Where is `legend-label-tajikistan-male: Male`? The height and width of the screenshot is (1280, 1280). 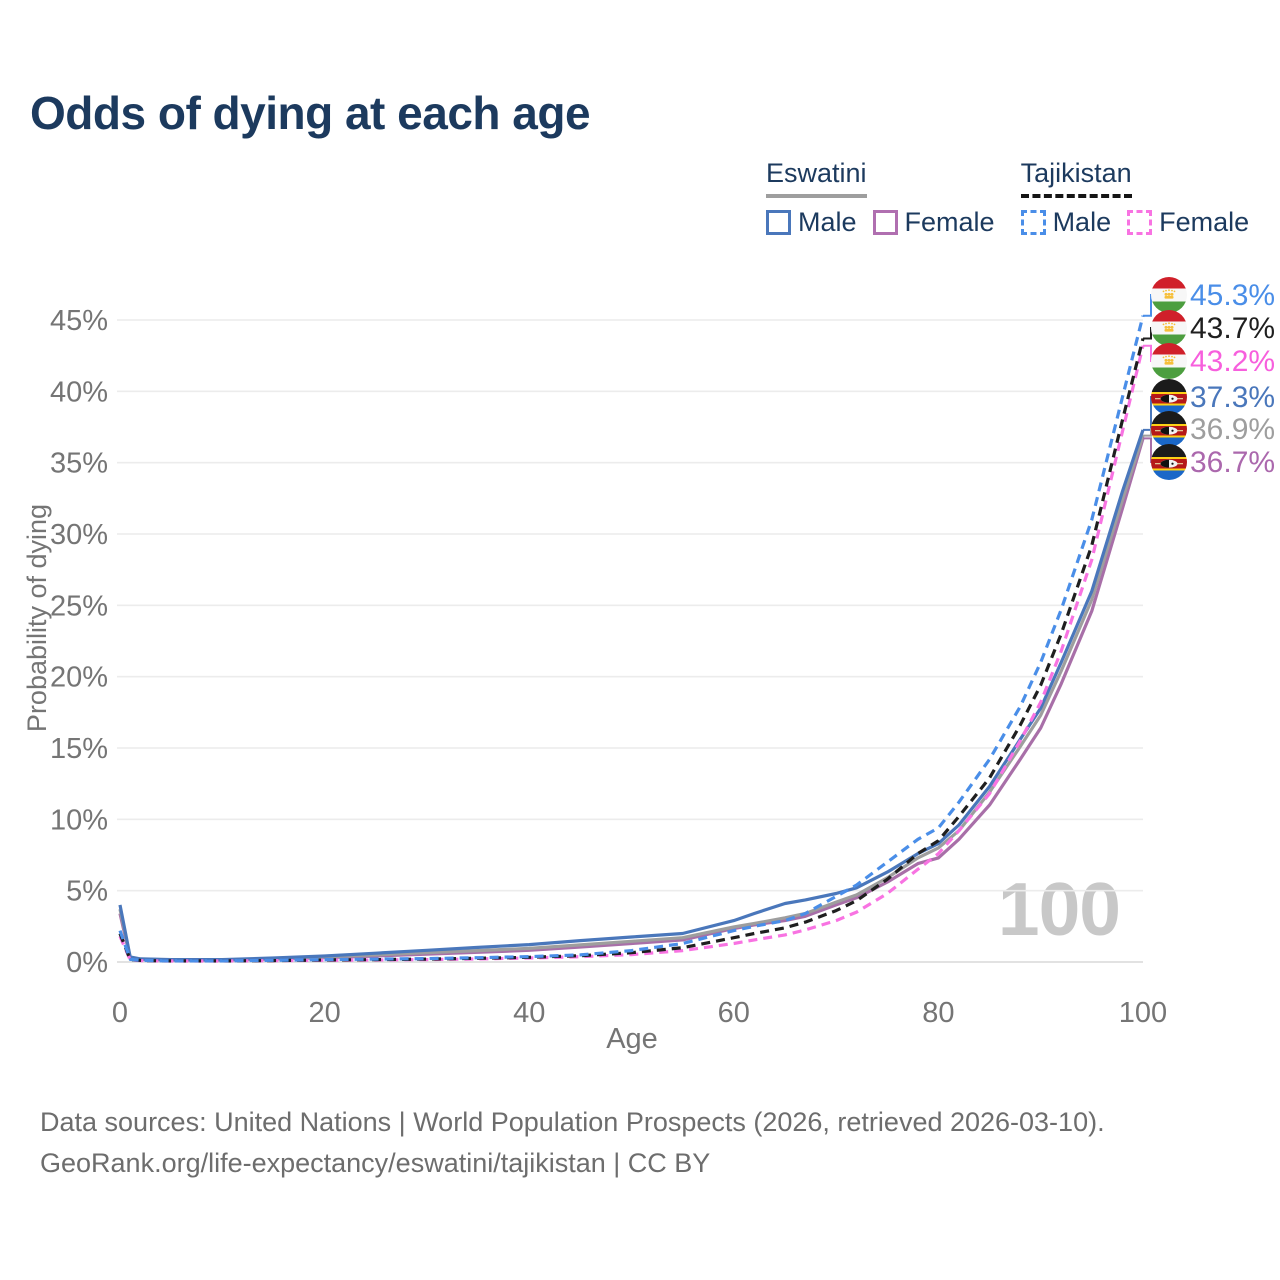
legend-label-tajikistan-male: Male is located at coordinates (1082, 222).